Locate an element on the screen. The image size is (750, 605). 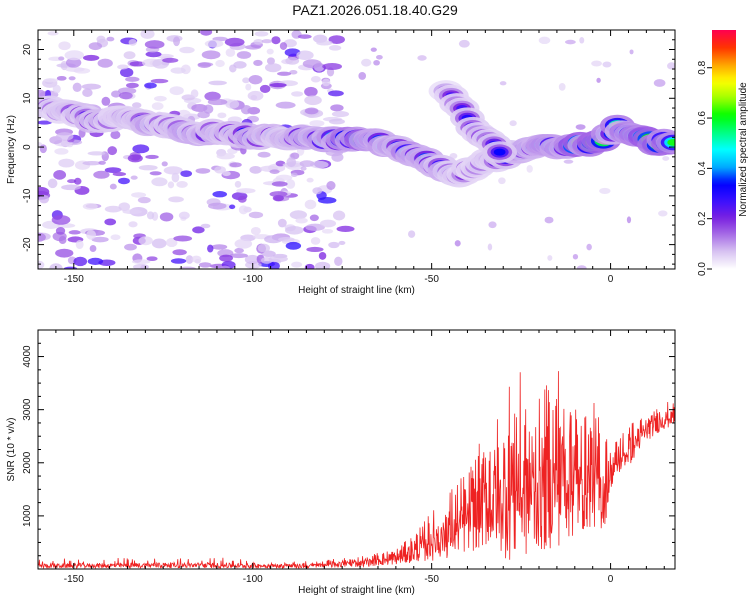
heatmap-x-axis-label: Height of straight line (km) is located at coordinates (356, 290).